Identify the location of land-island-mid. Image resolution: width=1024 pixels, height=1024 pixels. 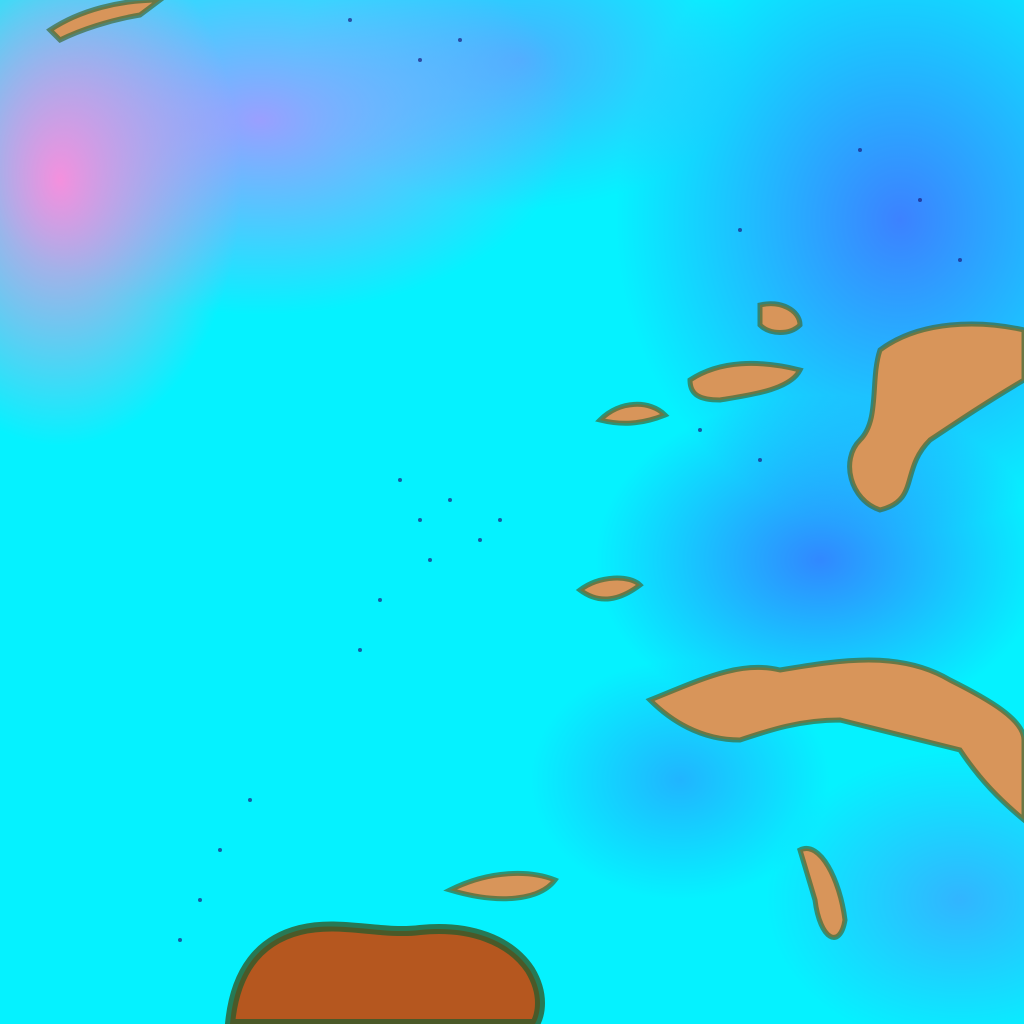
(745, 382).